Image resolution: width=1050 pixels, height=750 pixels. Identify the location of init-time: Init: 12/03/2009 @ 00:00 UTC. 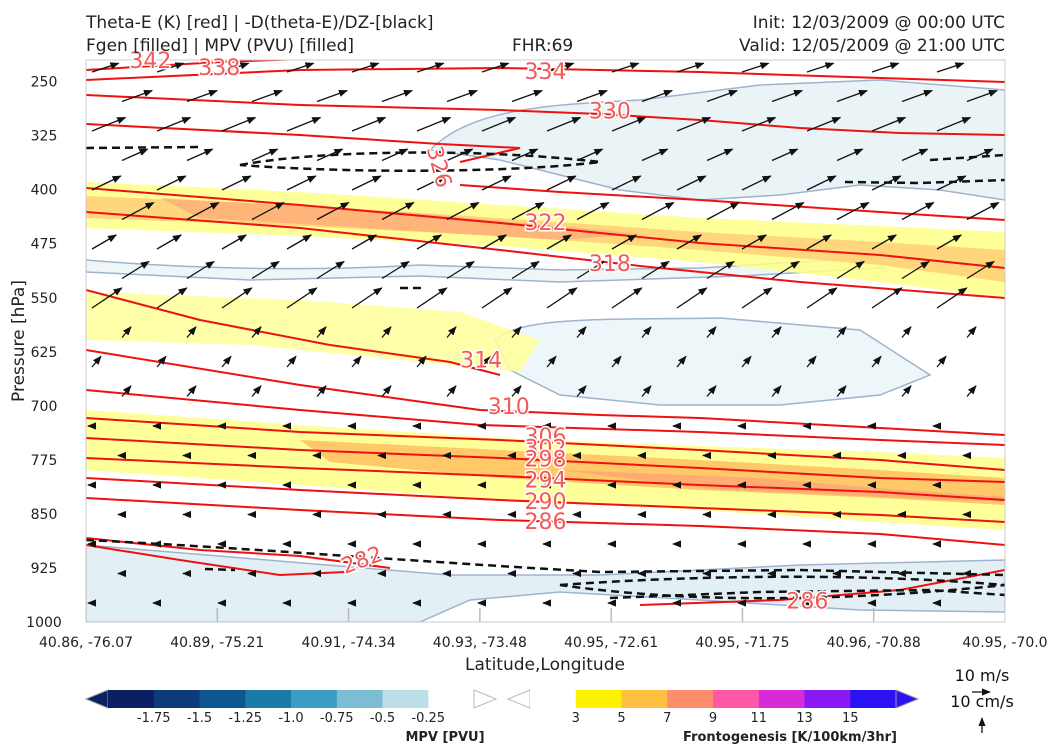
(878, 23).